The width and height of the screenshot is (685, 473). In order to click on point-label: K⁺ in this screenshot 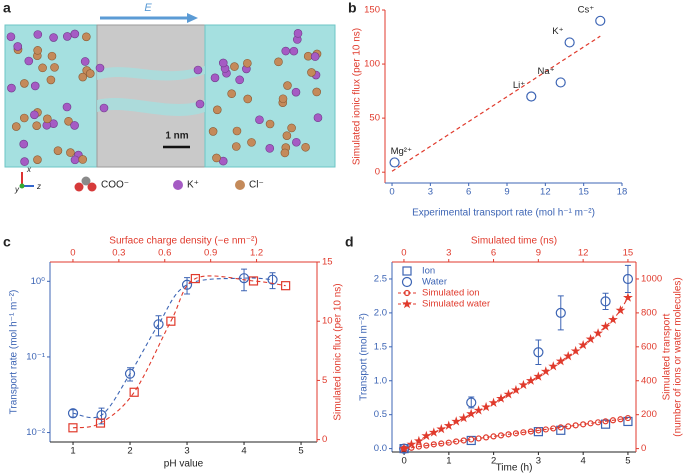, I will do `click(557, 31)`.